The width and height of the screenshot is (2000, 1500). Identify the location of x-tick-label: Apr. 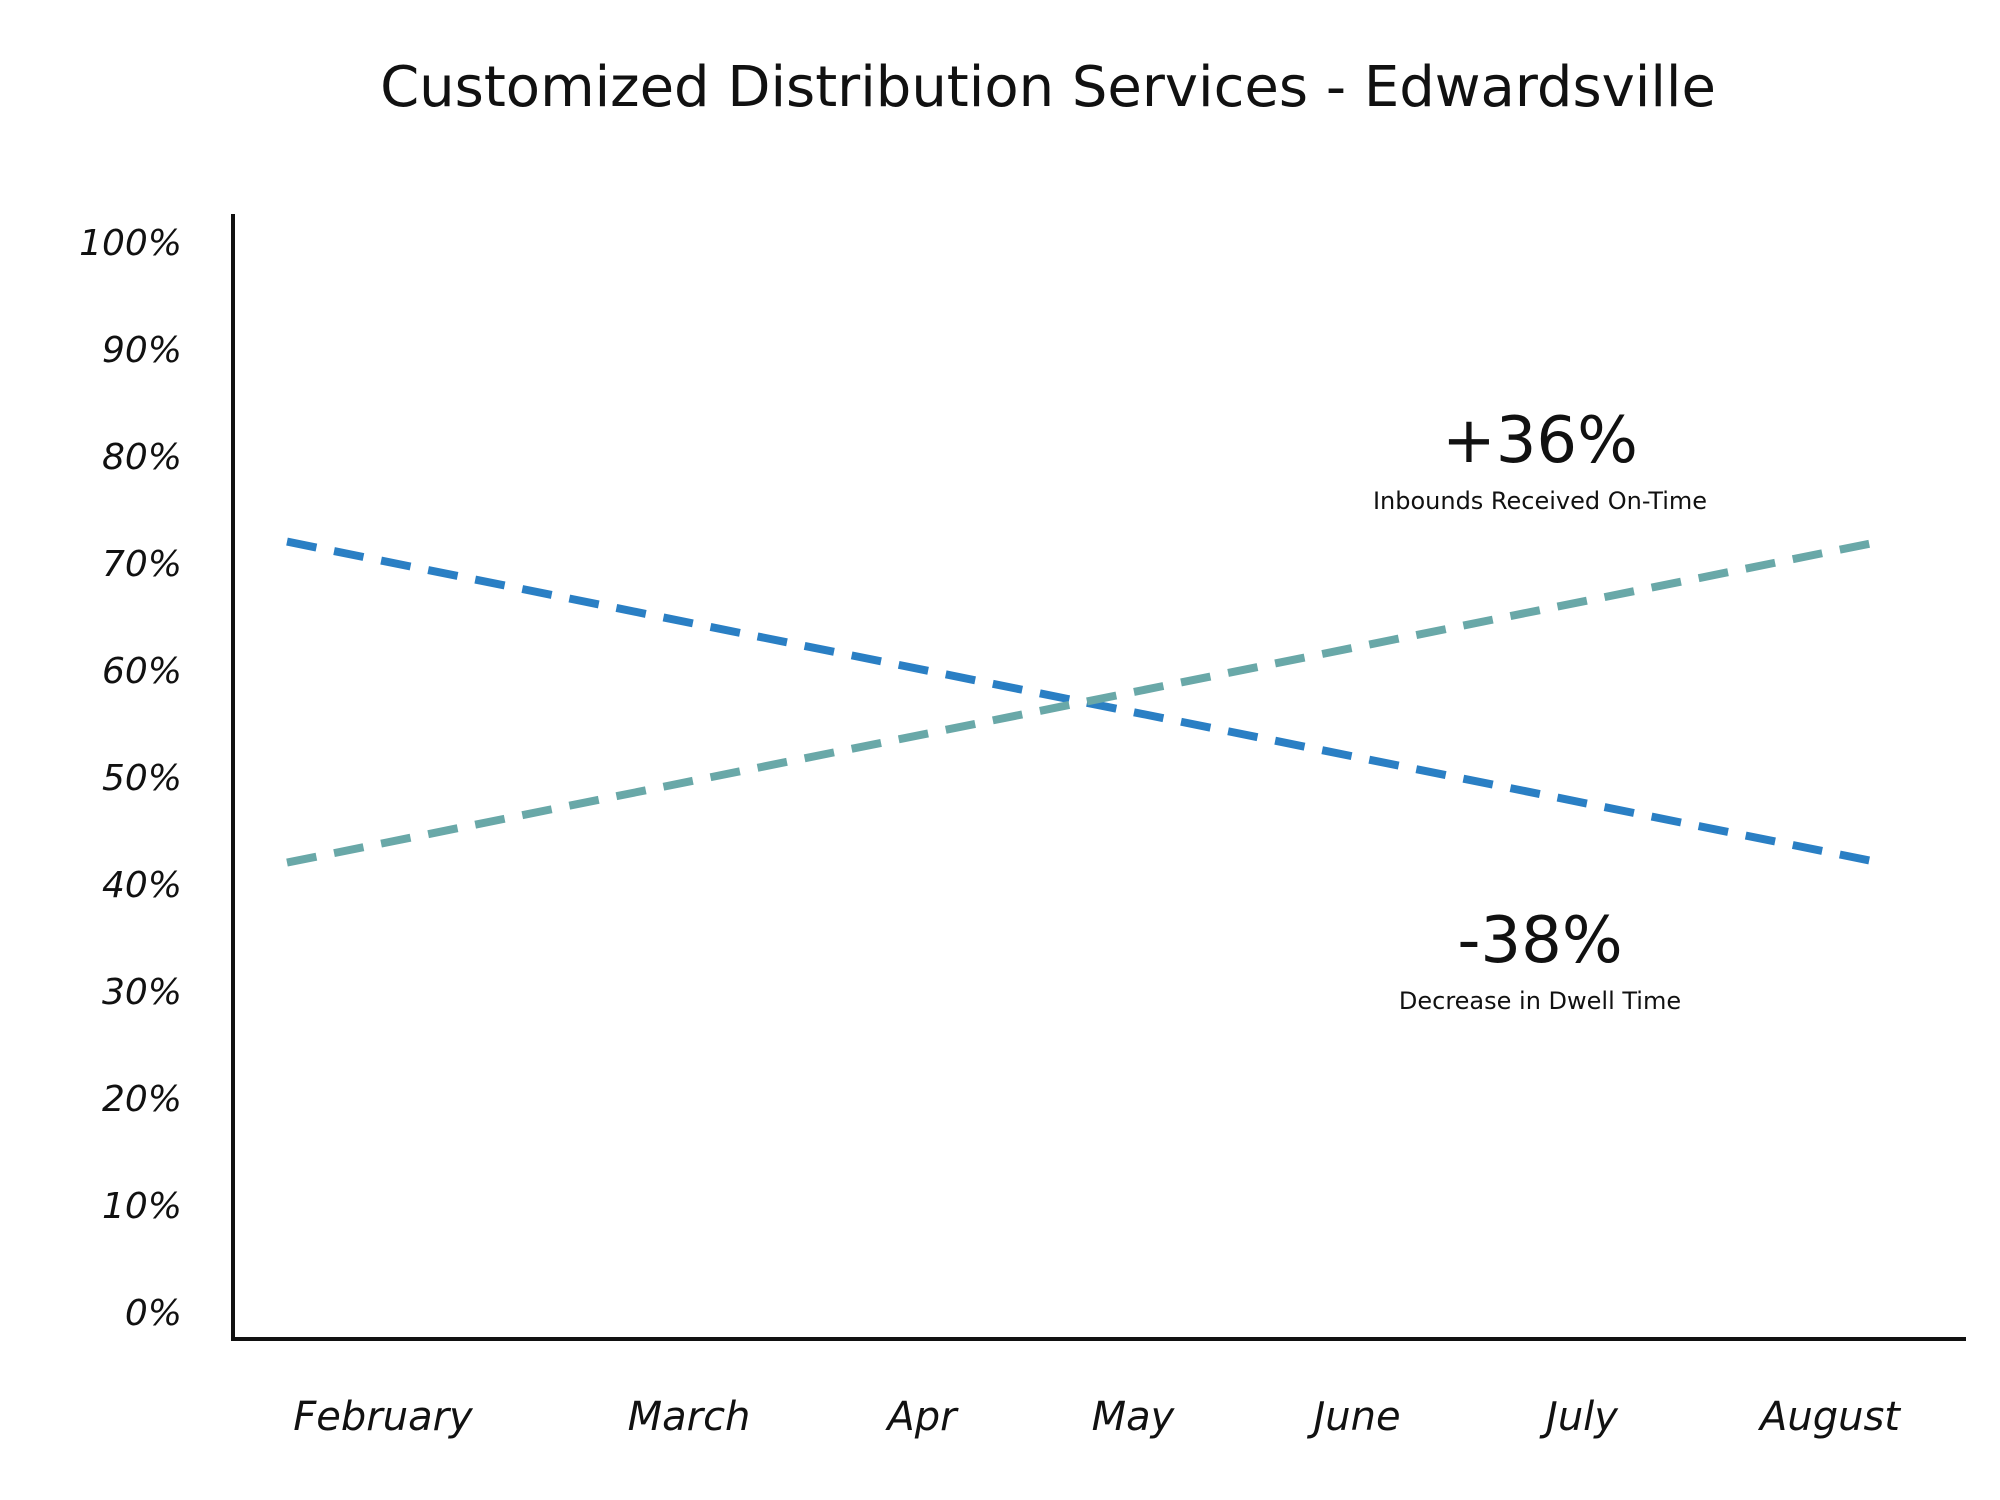
(921, 1417).